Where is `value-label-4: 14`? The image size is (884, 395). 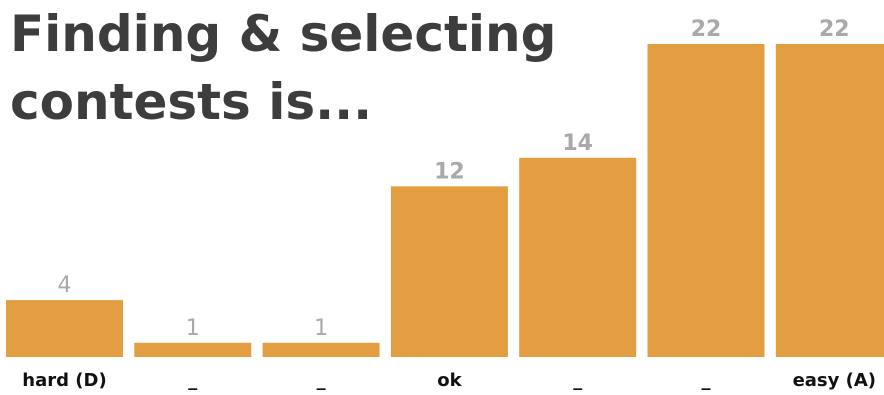 value-label-4: 14 is located at coordinates (577, 143).